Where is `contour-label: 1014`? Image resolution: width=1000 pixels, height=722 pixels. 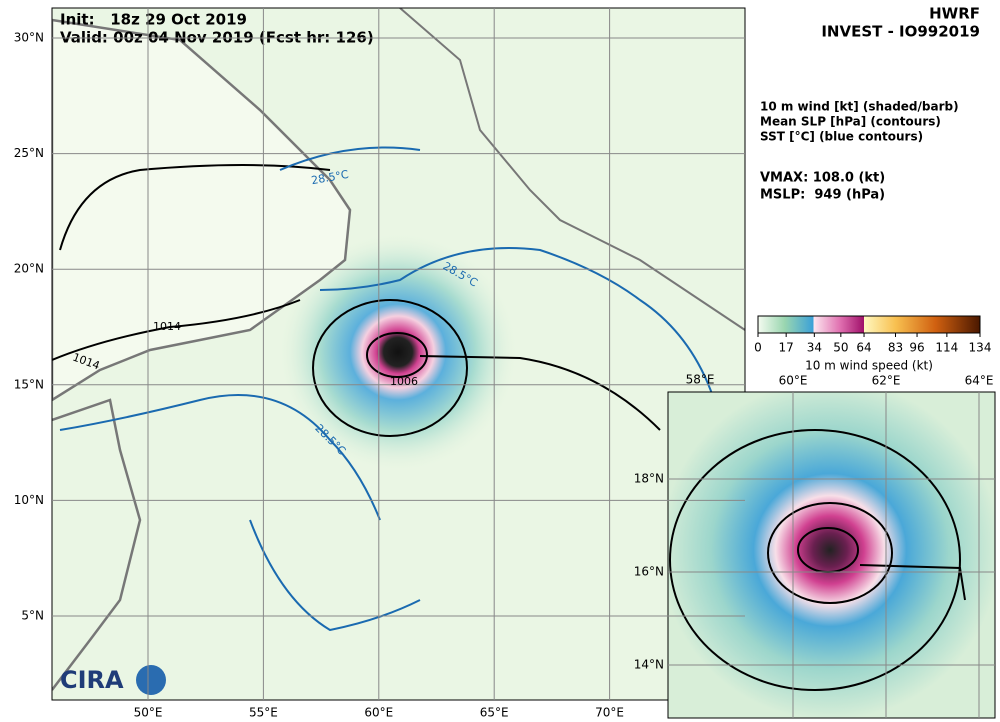
contour-label: 1014 is located at coordinates (167, 326).